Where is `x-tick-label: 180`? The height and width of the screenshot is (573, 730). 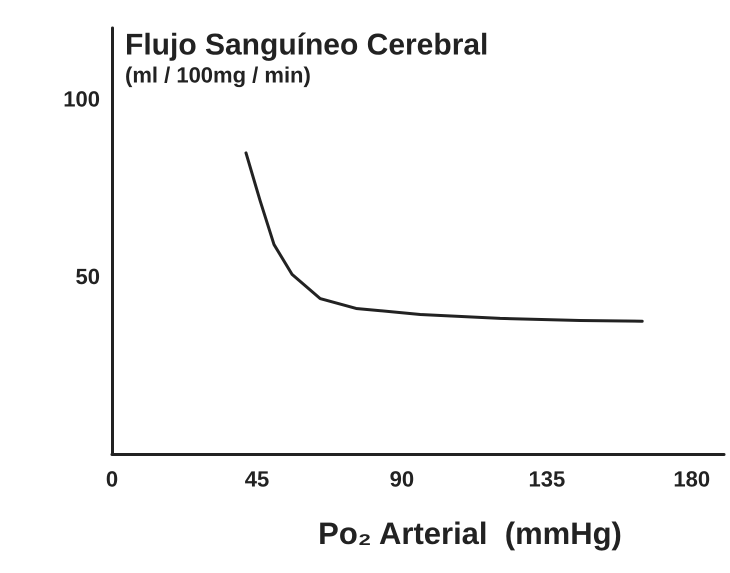
x-tick-label: 180 is located at coordinates (691, 479).